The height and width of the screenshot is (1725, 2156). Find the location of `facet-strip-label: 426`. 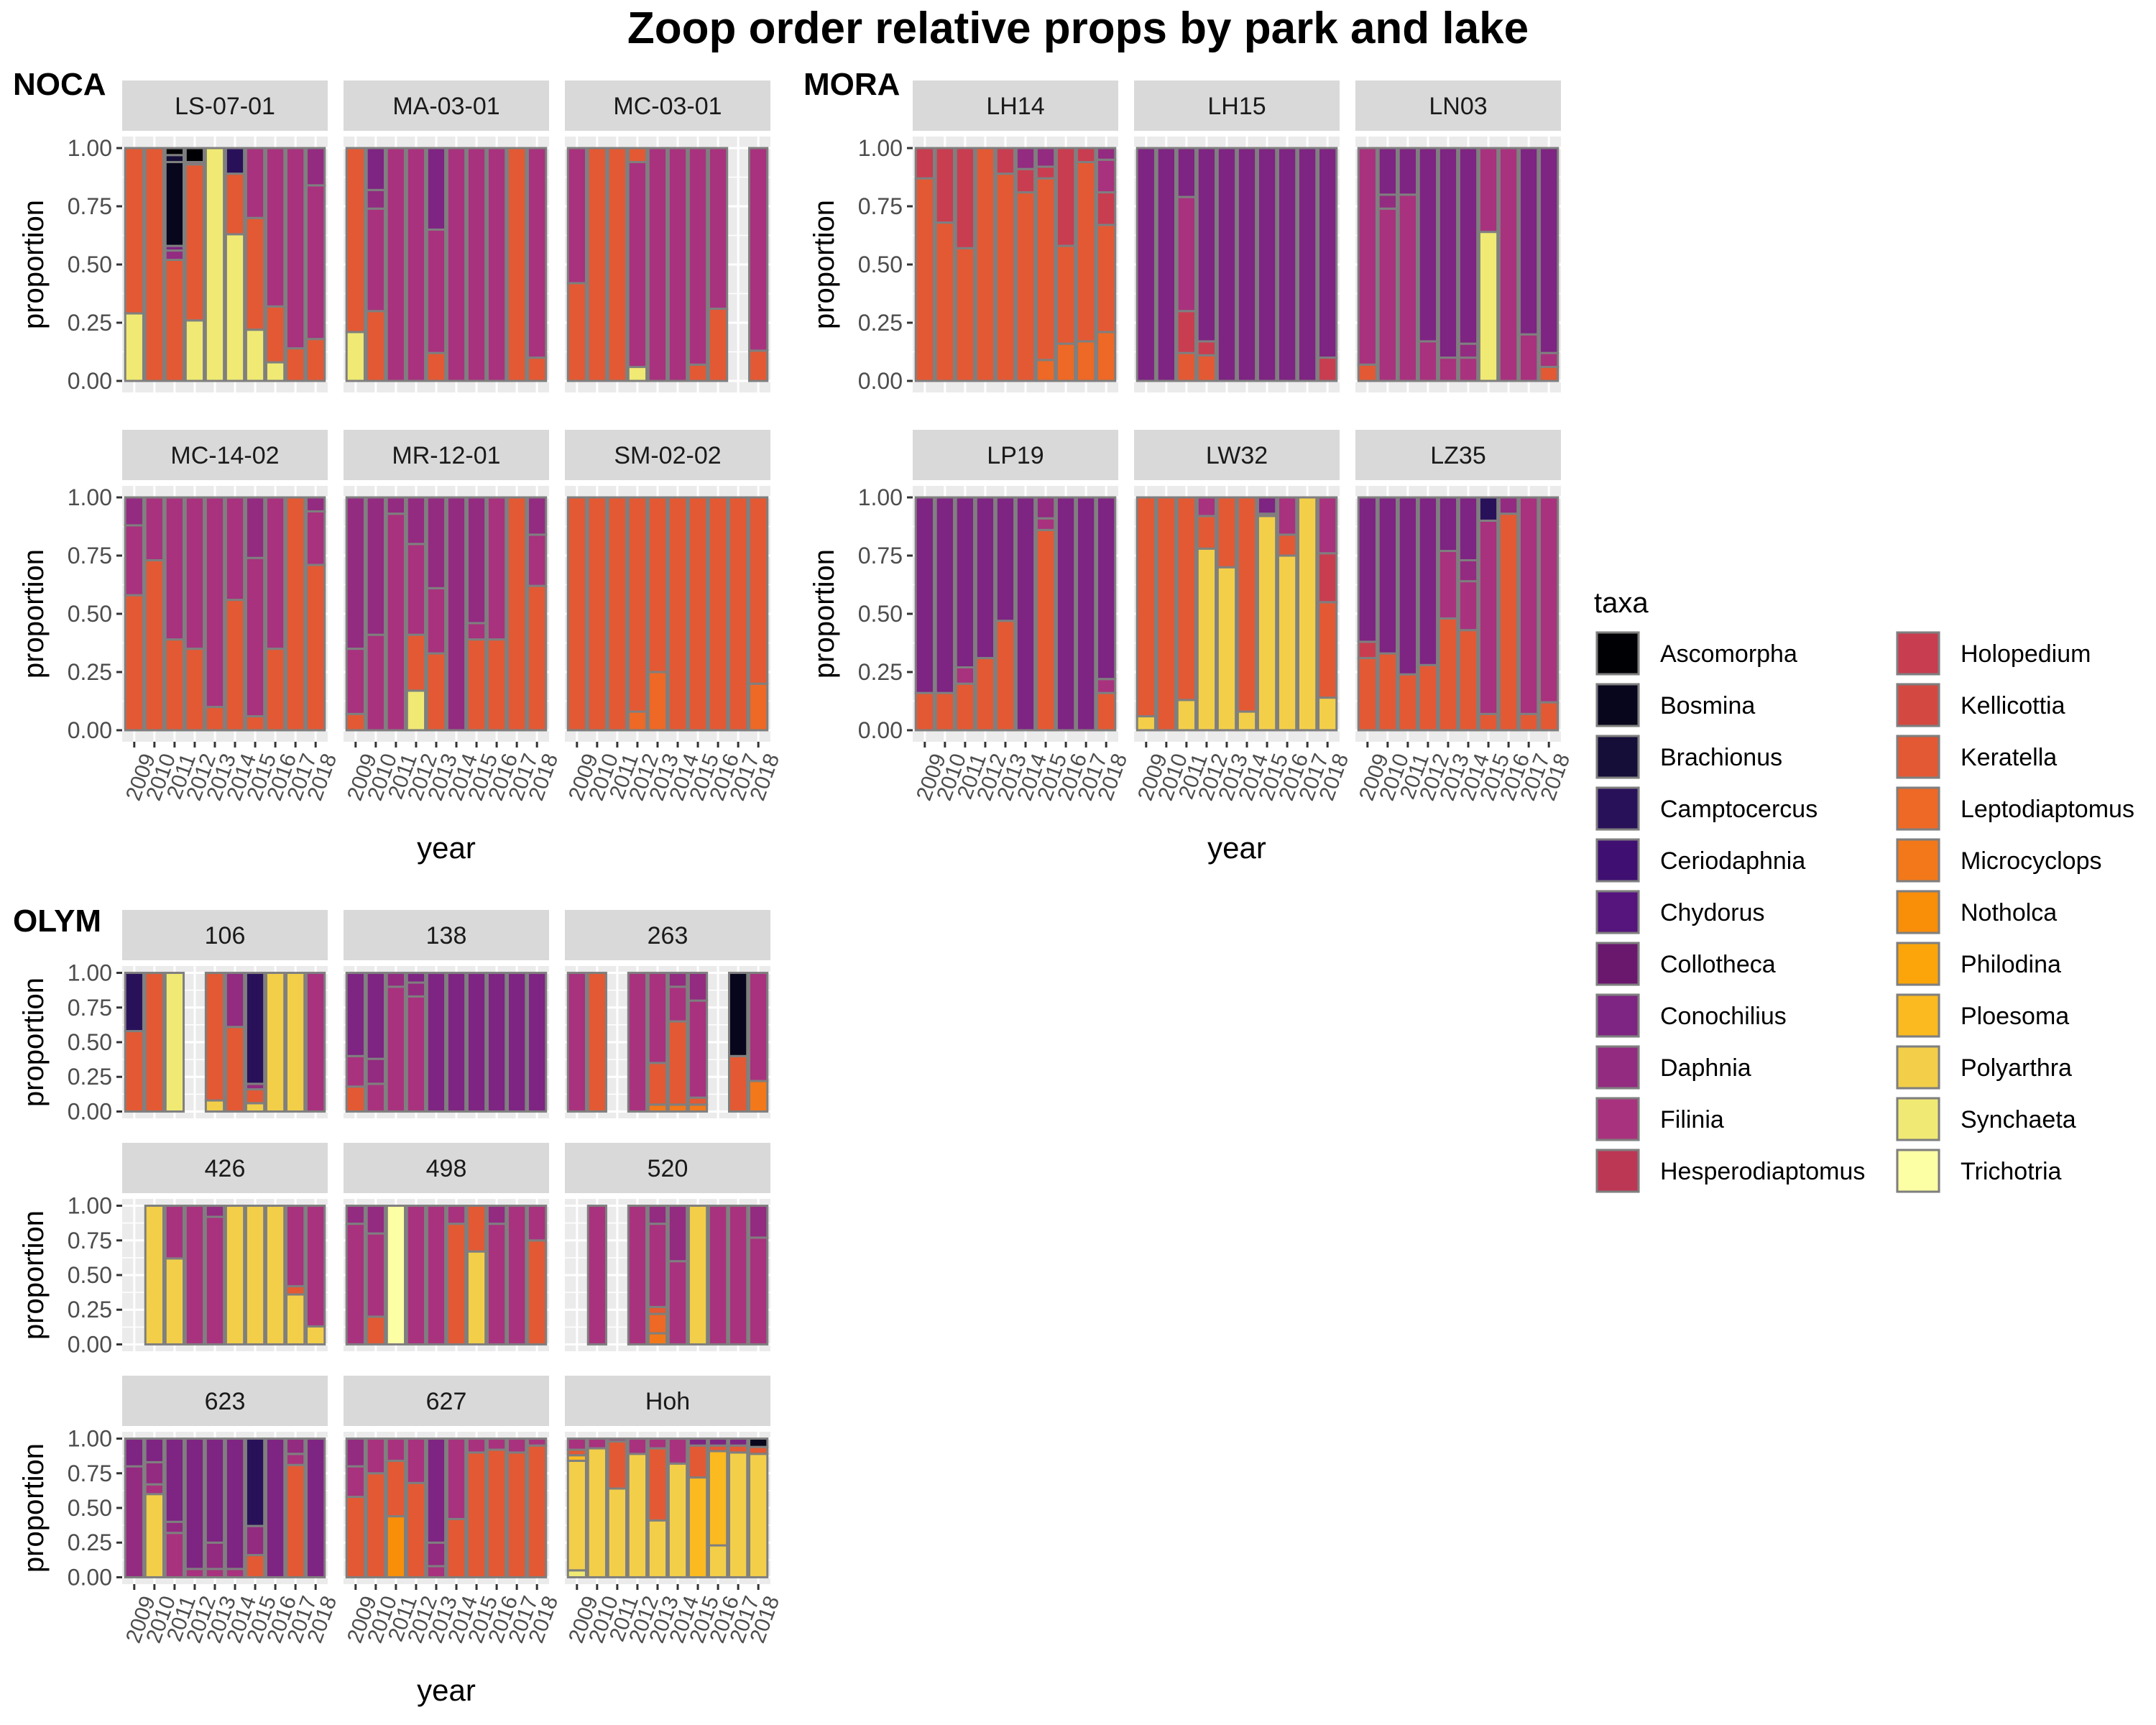

facet-strip-label: 426 is located at coordinates (225, 1168).